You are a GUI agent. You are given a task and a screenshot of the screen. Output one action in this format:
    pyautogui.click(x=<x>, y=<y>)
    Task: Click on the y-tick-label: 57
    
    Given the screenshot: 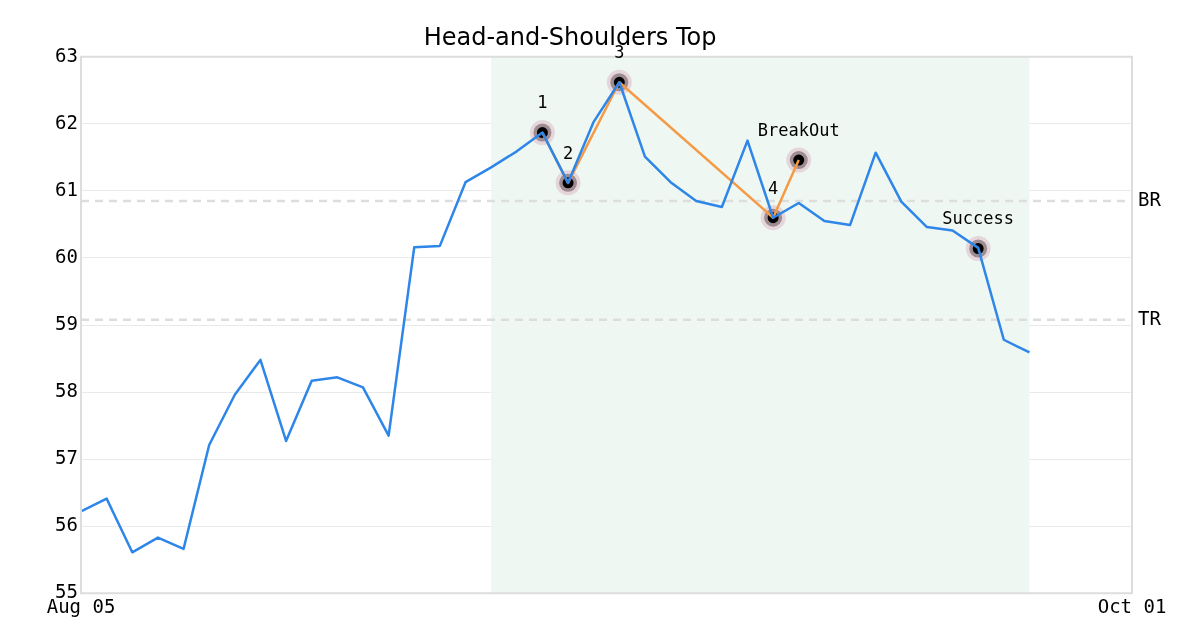 What is the action you would take?
    pyautogui.click(x=66, y=457)
    